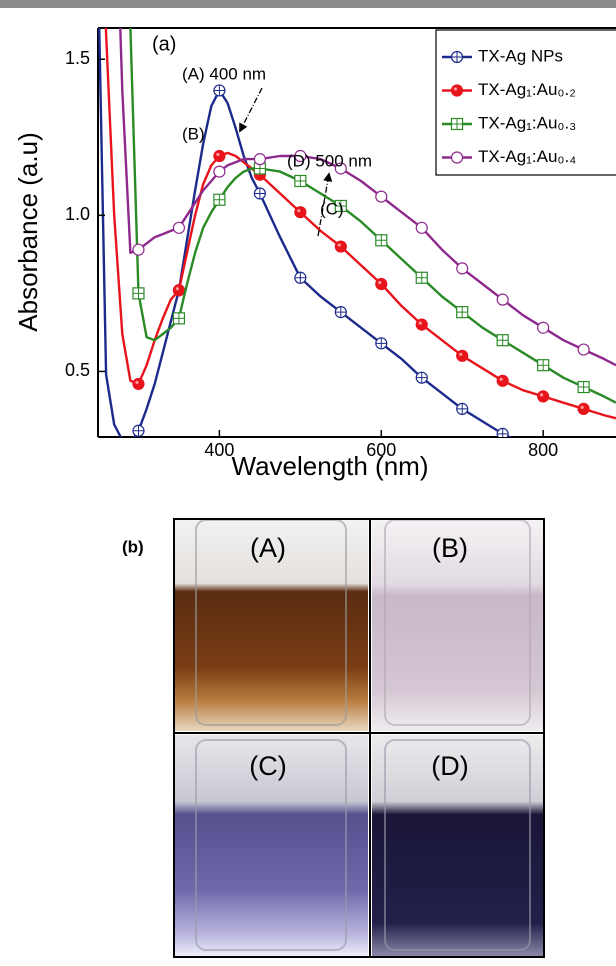 Image resolution: width=616 pixels, height=966 pixels. What do you see at coordinates (527, 89) in the screenshot?
I see `legend-label: TX-Ag₁:Au₀.₂` at bounding box center [527, 89].